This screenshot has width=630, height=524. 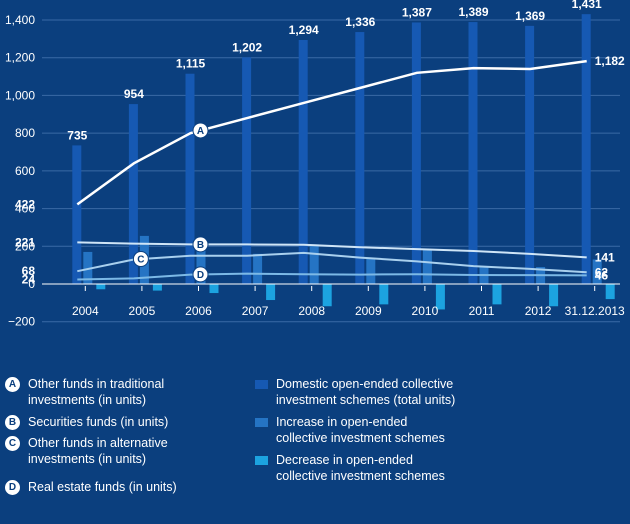 What do you see at coordinates (538, 311) in the screenshot?
I see `x-tick-label: 2012` at bounding box center [538, 311].